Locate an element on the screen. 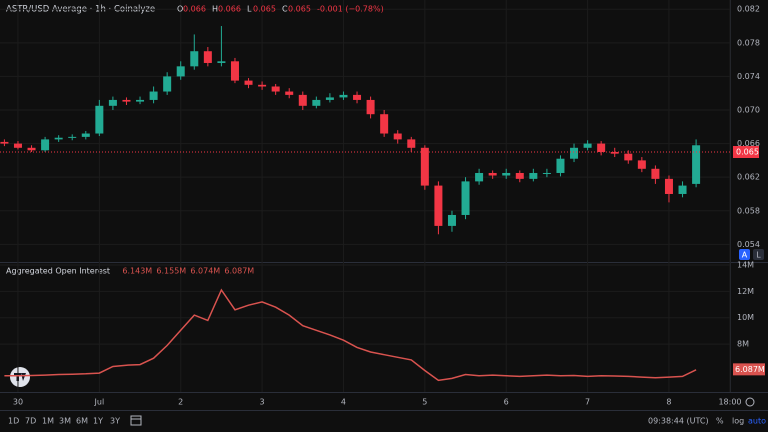 This screenshot has height=432, width=768. y-tick-label: 0.082 is located at coordinates (748, 9).